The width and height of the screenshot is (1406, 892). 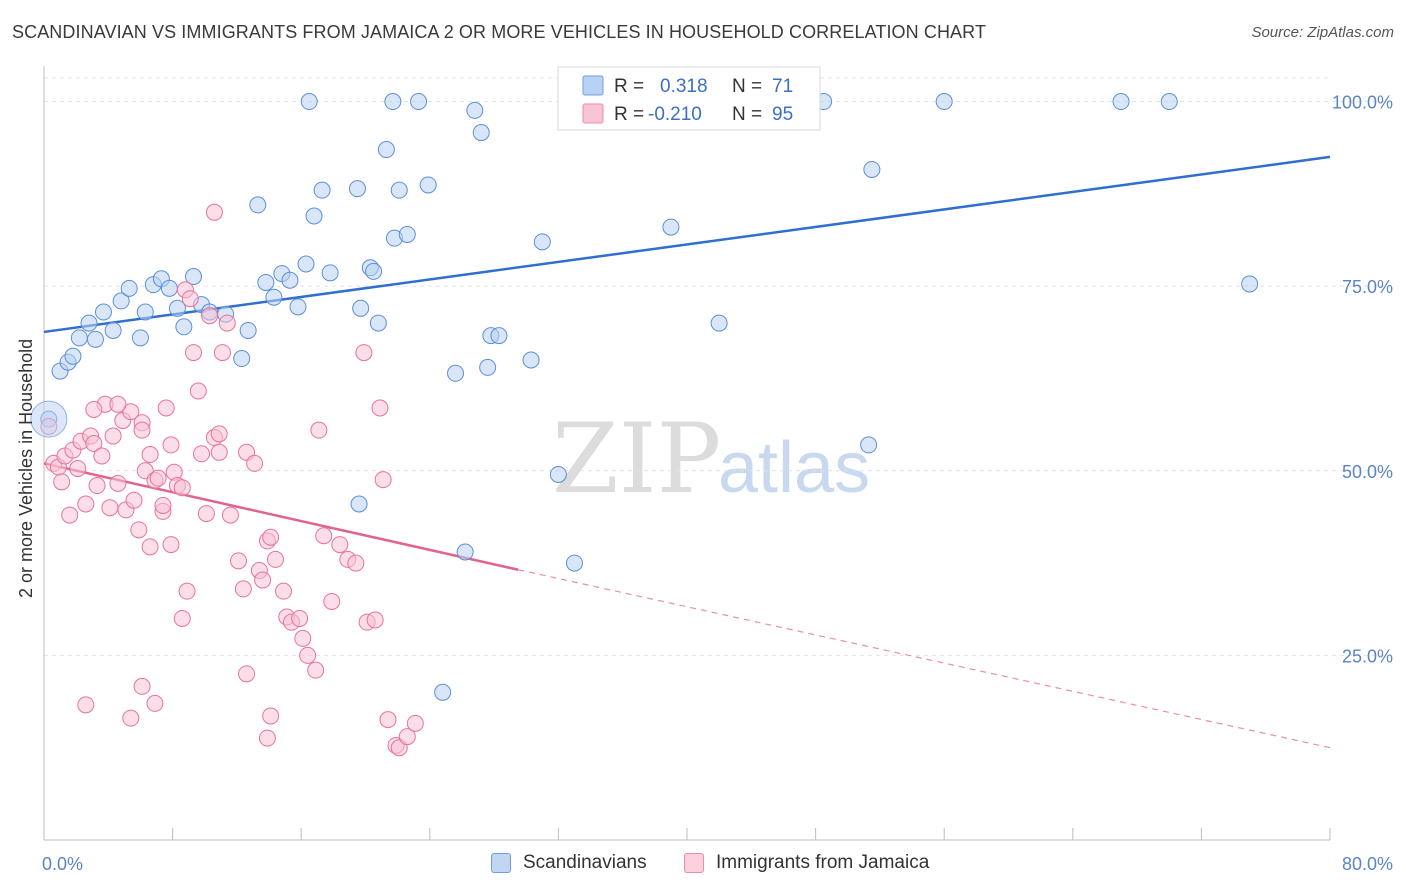 I want to click on correlation-legend: R = 0.318 N = 71 R = -0.210 N = 95, so click(x=689, y=98).